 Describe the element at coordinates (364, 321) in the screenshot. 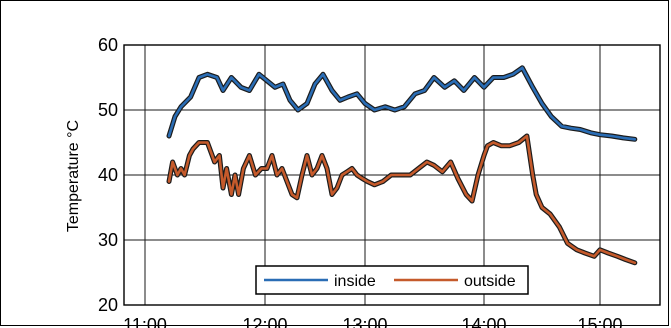

I see `x-tick-label: 13:00` at that location.